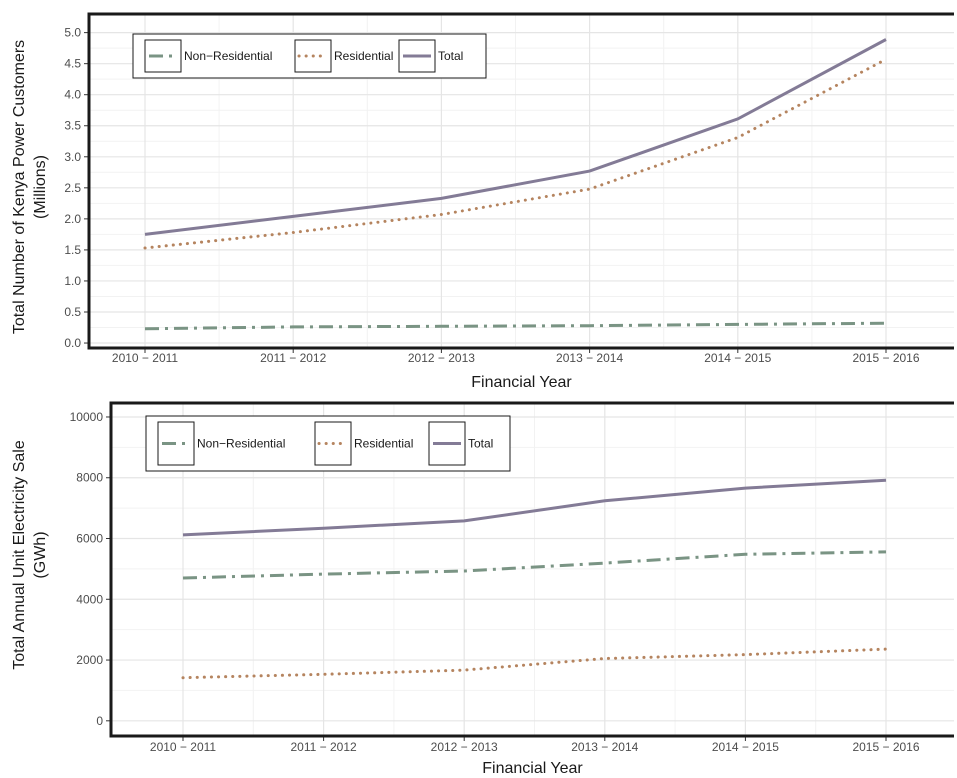  I want to click on y-axis-title: Total Annual Unit Electricity Sale, so click(19, 555).